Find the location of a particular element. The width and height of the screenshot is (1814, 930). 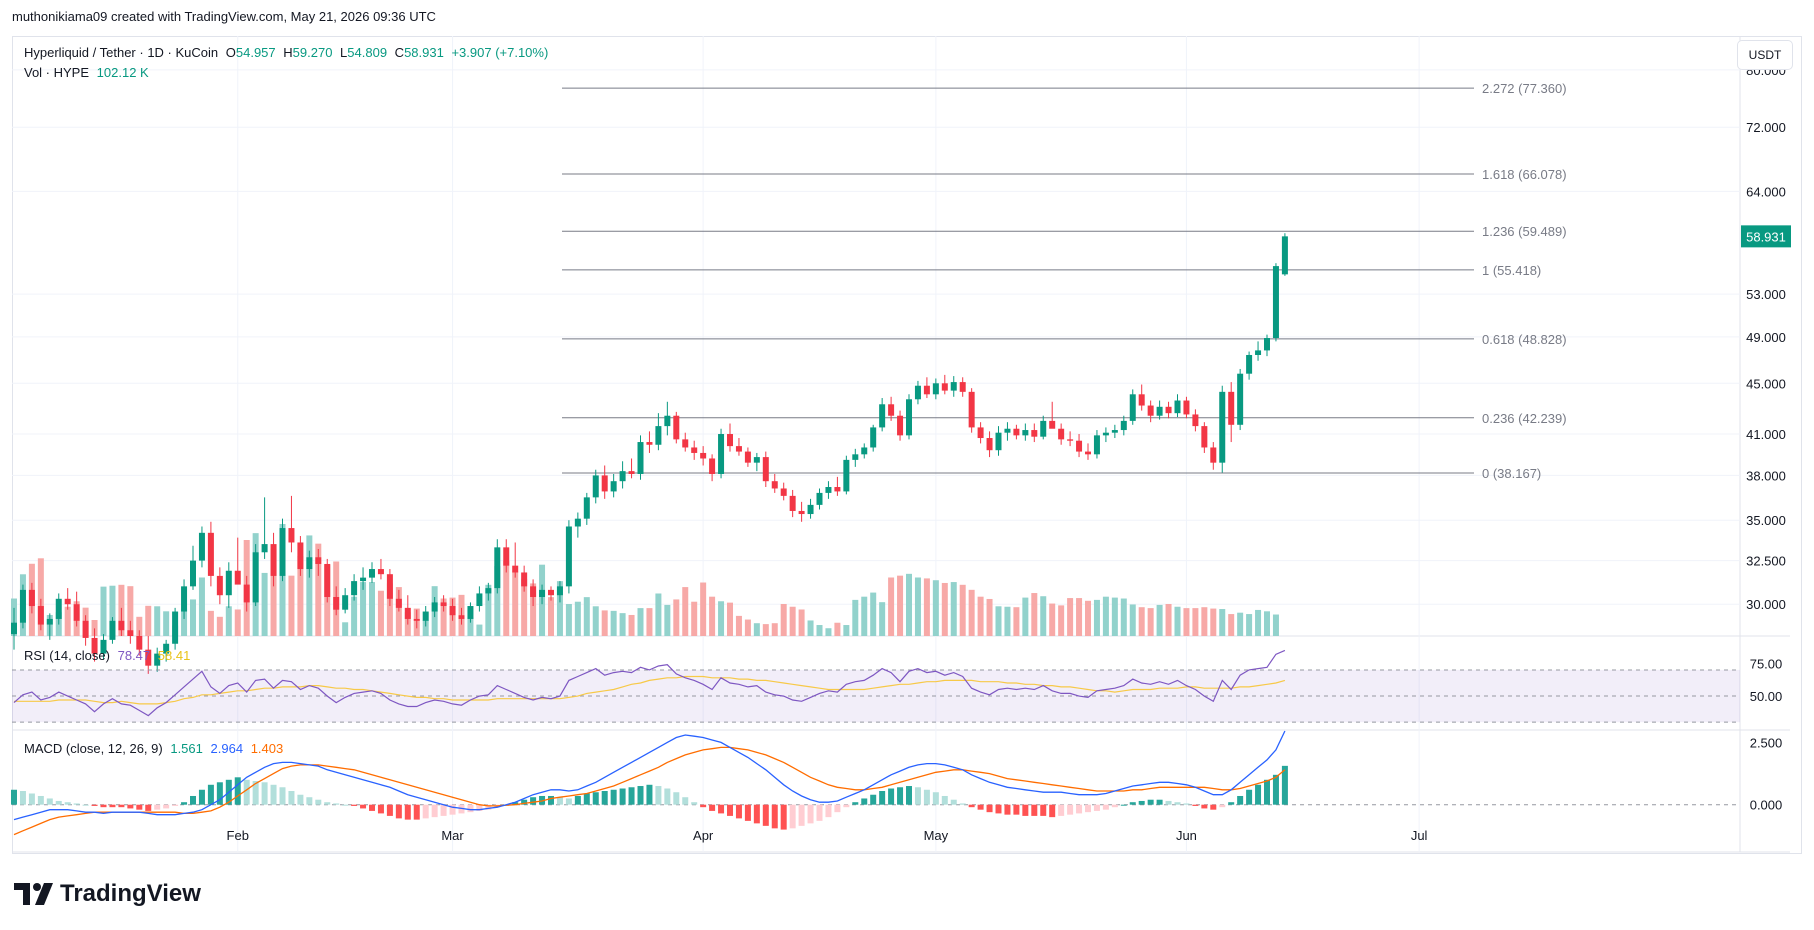

symbol-name: Hyperliquid / Tether · 1D · KuCoin is located at coordinates (121, 52).